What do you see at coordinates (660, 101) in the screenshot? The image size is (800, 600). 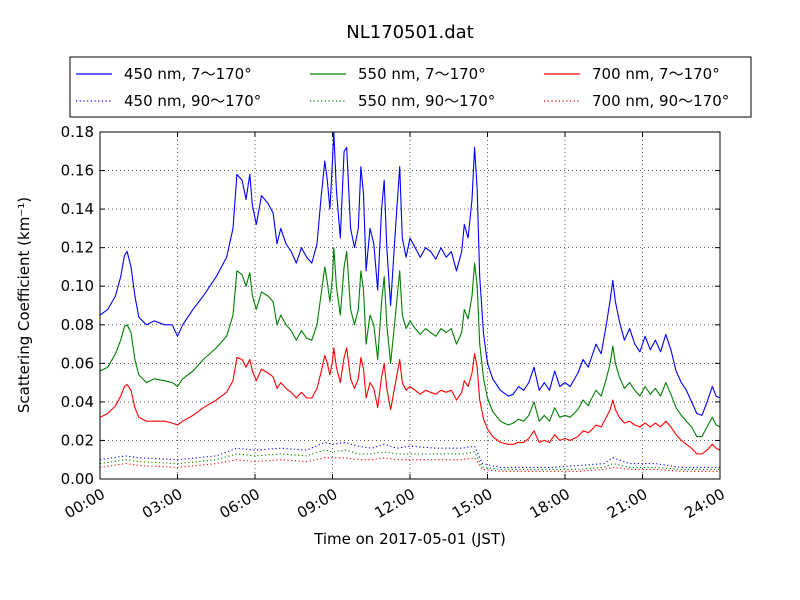 I see `legend-label-5: 700 nm, 90～170°` at bounding box center [660, 101].